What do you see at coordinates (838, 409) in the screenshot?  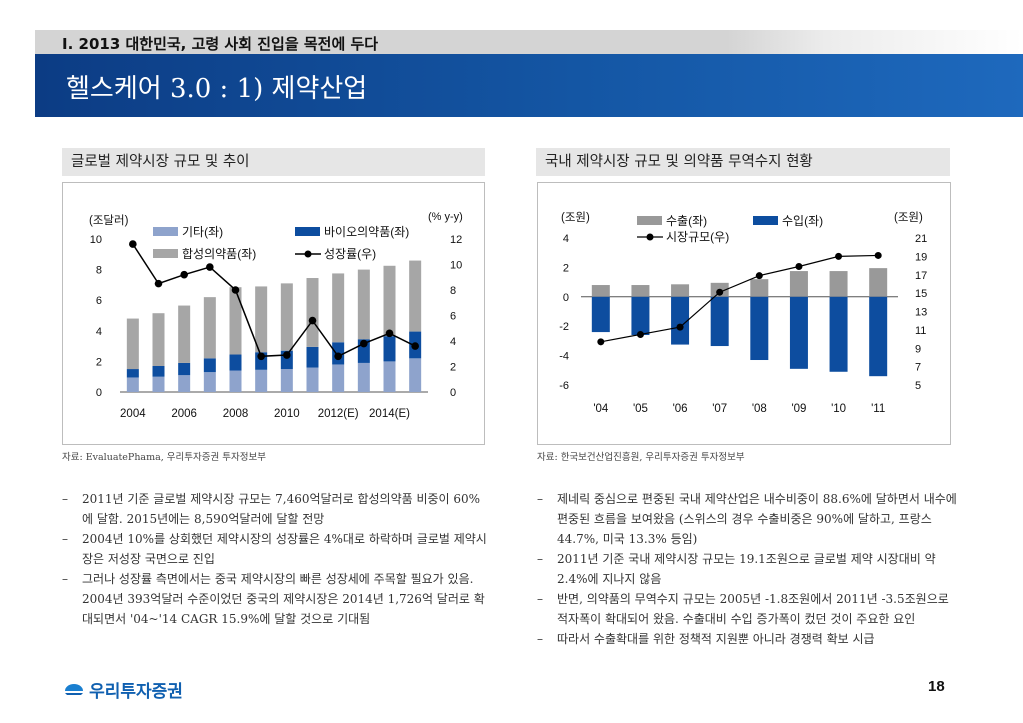 I see `x-tick-label: '10` at bounding box center [838, 409].